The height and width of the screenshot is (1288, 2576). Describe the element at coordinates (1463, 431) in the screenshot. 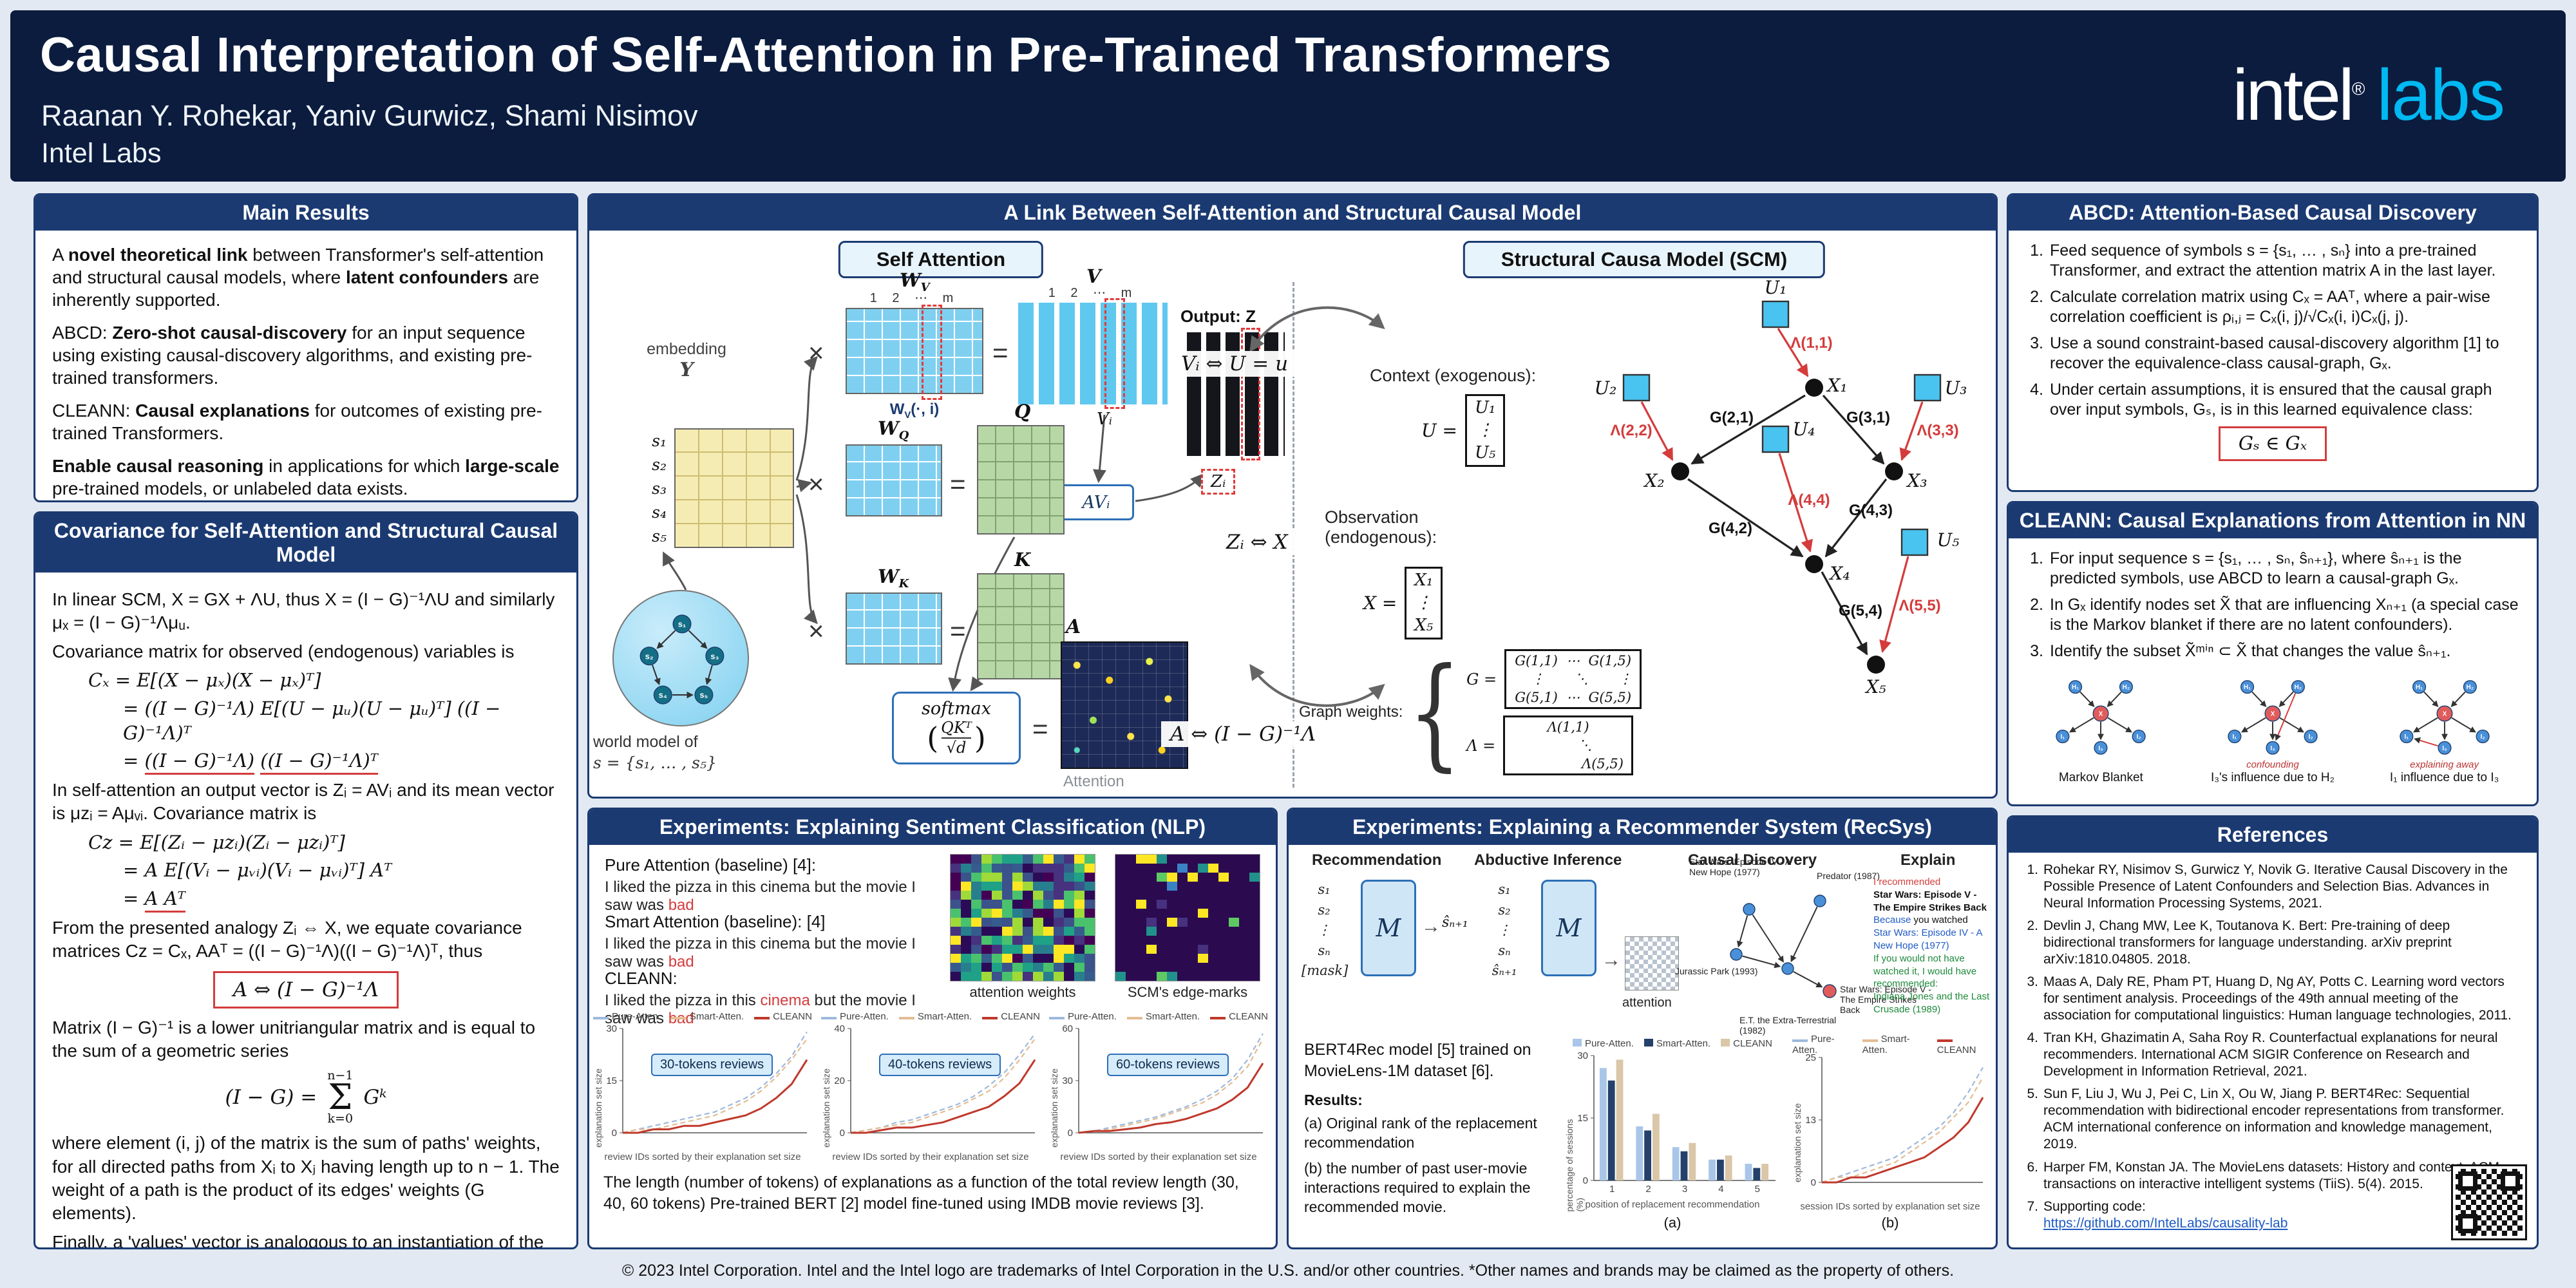

I see `u-vector: U = U₁ ⋮ U₅` at that location.